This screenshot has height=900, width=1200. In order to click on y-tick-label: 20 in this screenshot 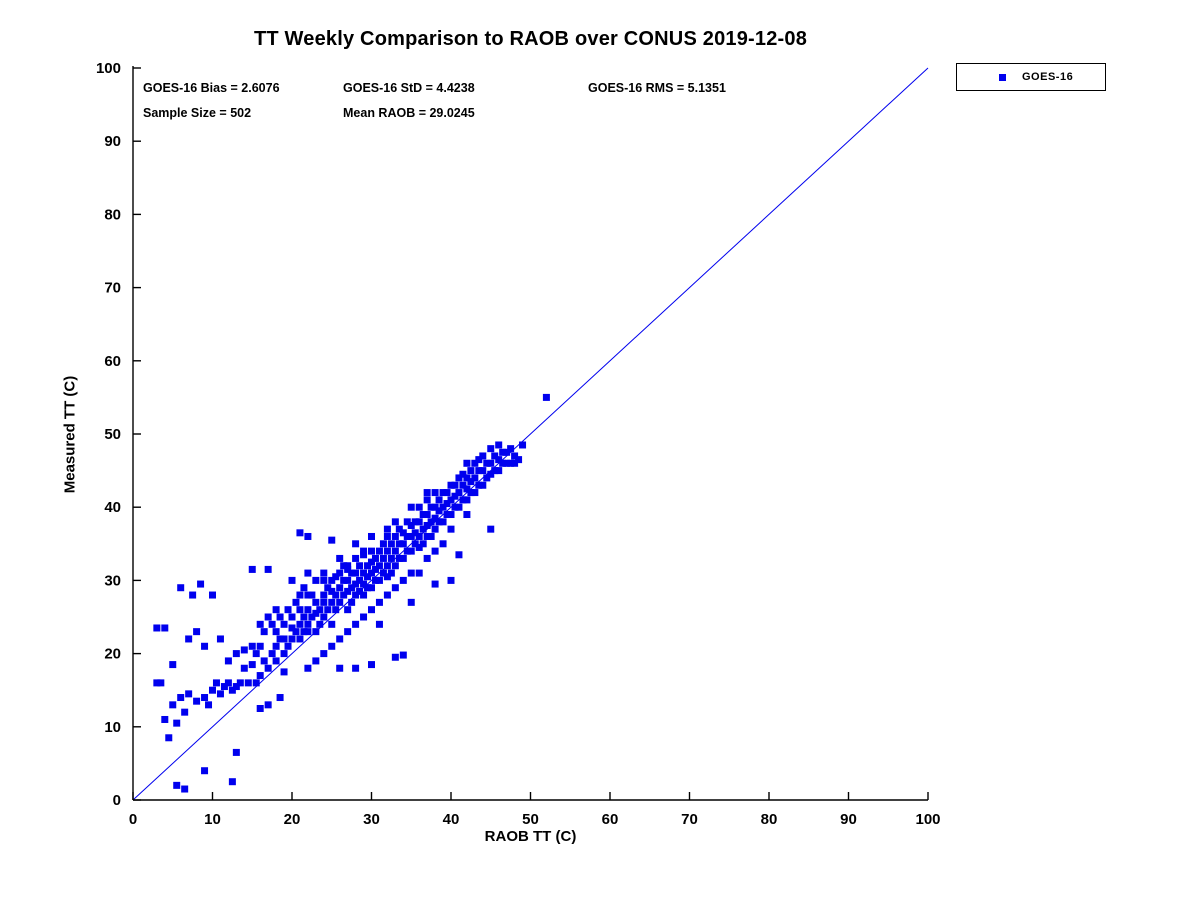, I will do `click(112, 654)`.